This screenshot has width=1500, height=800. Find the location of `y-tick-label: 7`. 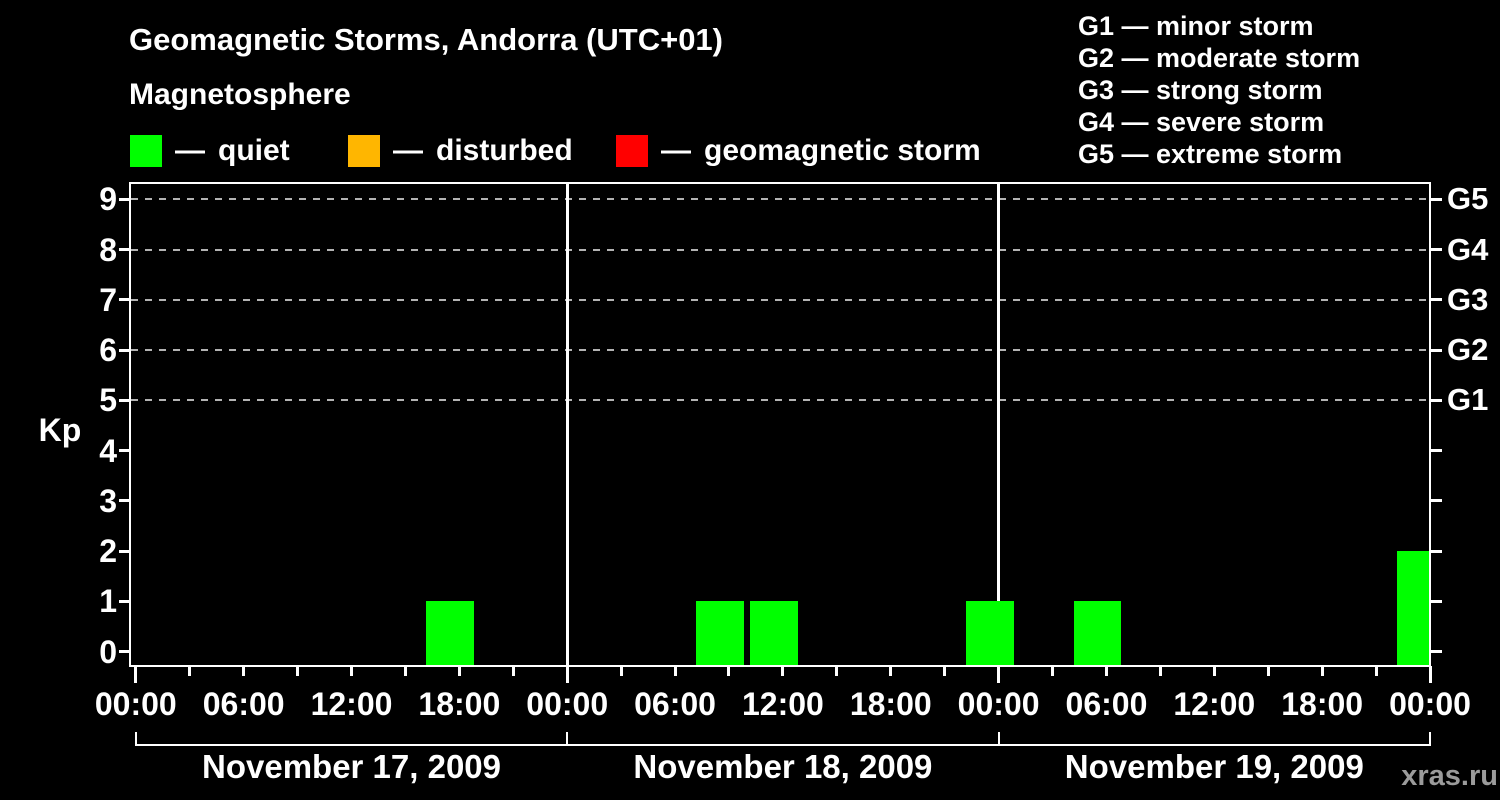

y-tick-label: 7 is located at coordinates (108, 299).